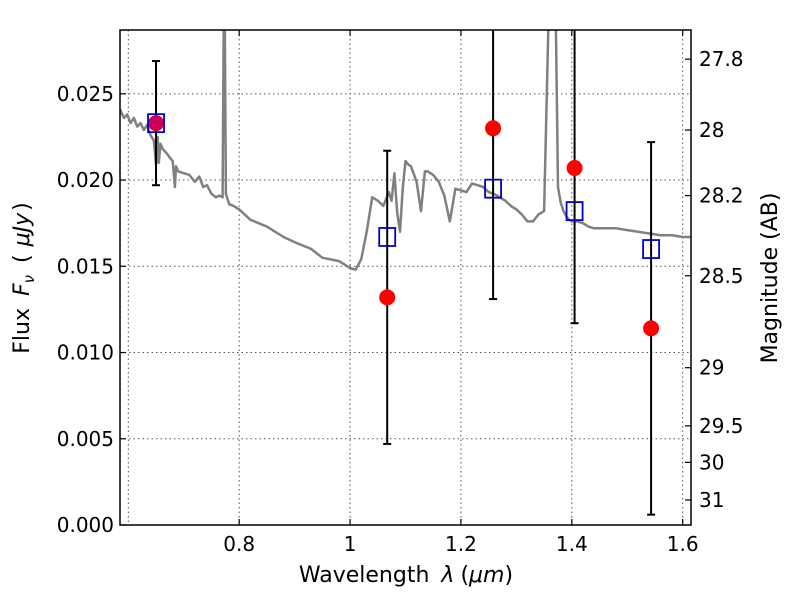  Describe the element at coordinates (85, 94) in the screenshot. I see `y-tick-label: 0.025` at that location.